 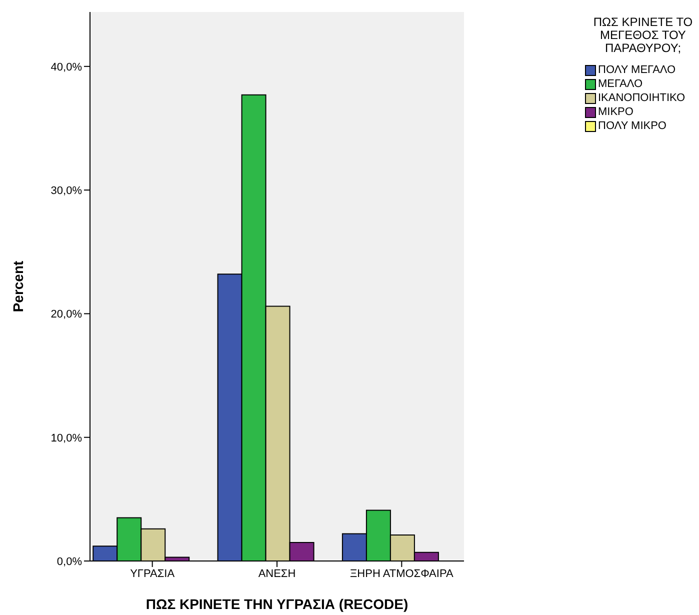 I want to click on legend-label: ΠΟΛΥ ΜΕΓΑΛΟ, so click(x=637, y=70).